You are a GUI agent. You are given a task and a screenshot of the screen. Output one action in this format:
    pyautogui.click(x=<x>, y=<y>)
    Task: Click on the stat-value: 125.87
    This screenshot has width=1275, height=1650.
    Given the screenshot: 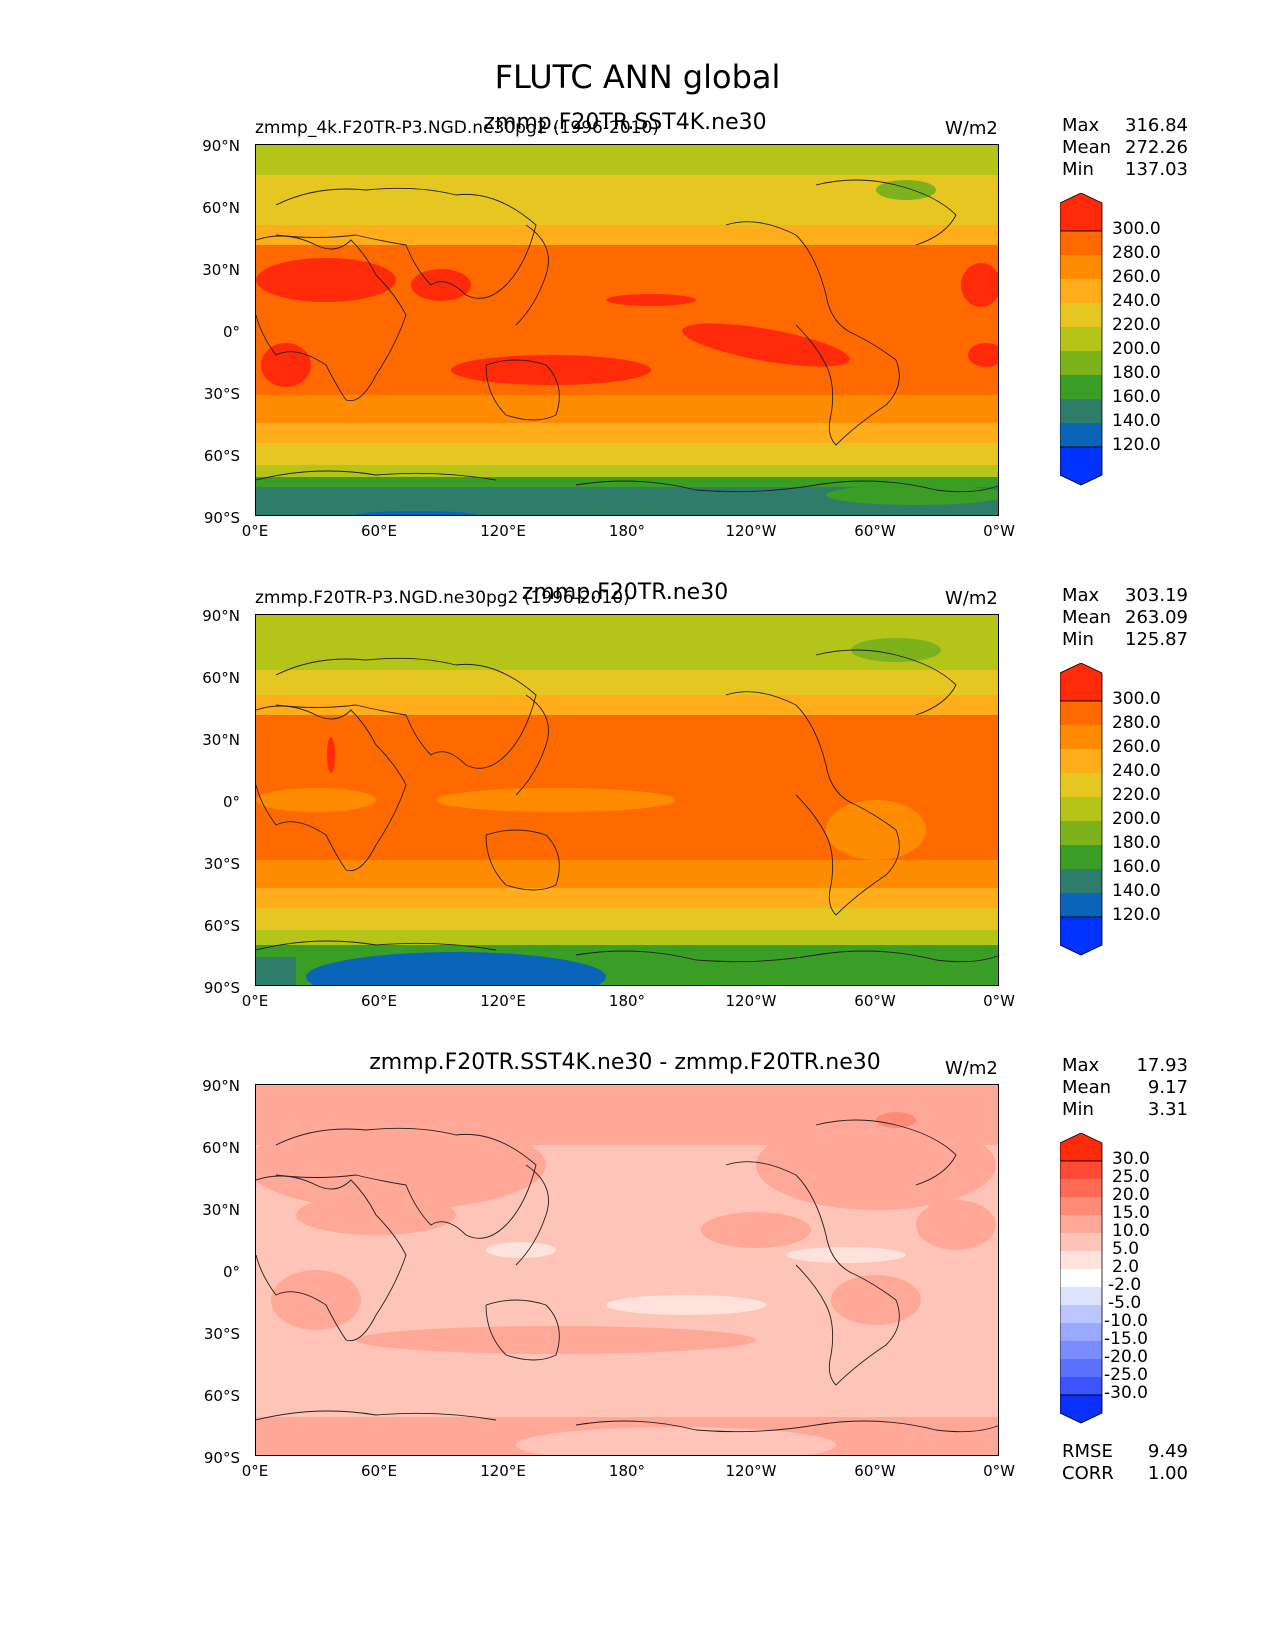 What is the action you would take?
    pyautogui.click(x=1156, y=639)
    